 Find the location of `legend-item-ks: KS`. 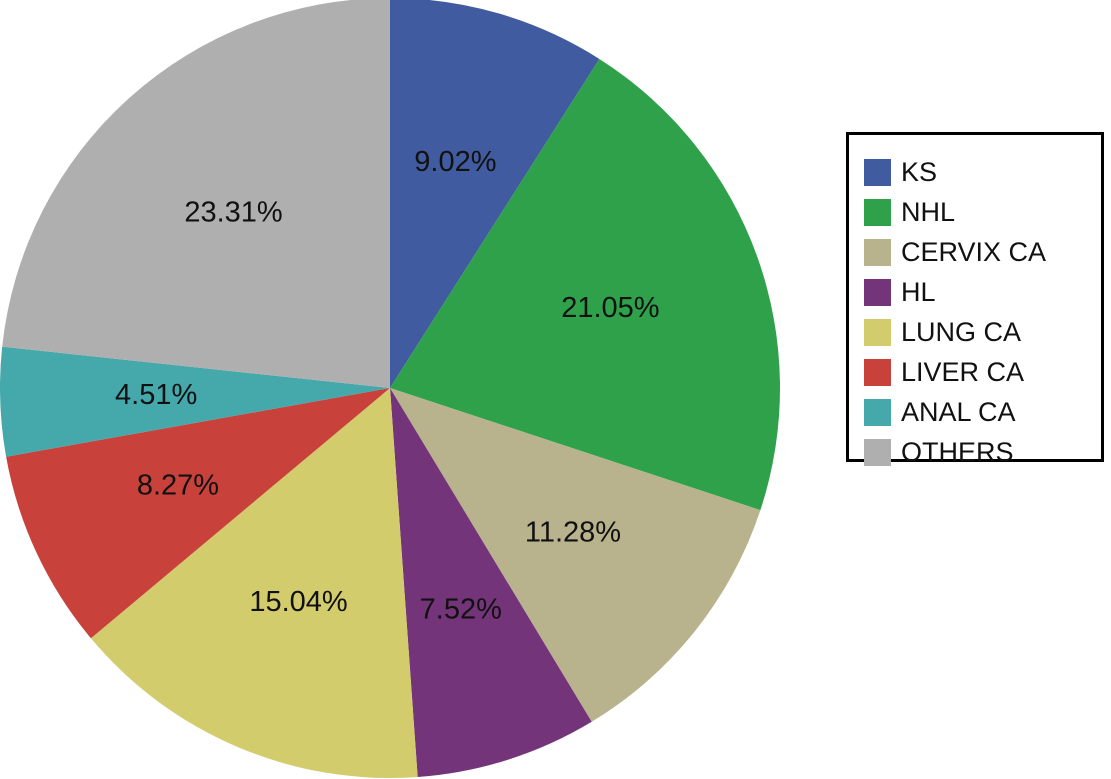

legend-item-ks: KS is located at coordinates (982, 172).